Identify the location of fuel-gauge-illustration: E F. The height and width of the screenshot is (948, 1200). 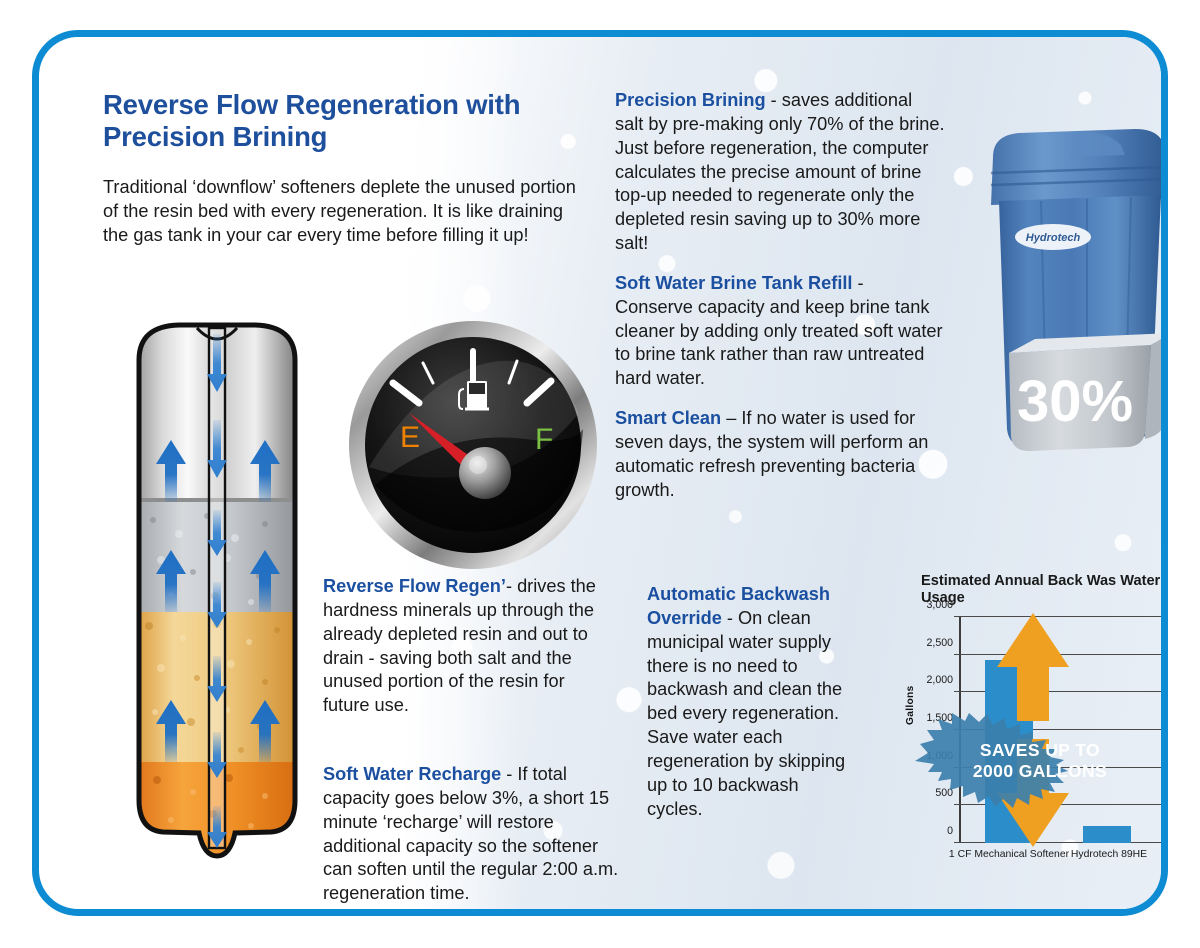
(473, 448).